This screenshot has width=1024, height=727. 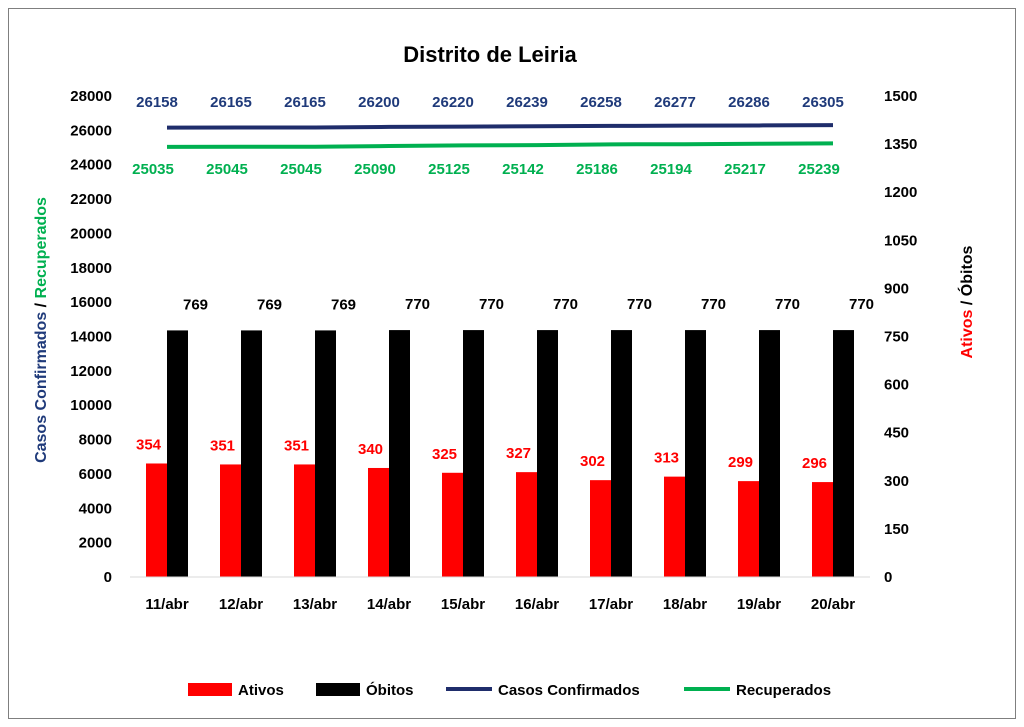 What do you see at coordinates (315, 604) in the screenshot?
I see `x-tick-label: 13/abr` at bounding box center [315, 604].